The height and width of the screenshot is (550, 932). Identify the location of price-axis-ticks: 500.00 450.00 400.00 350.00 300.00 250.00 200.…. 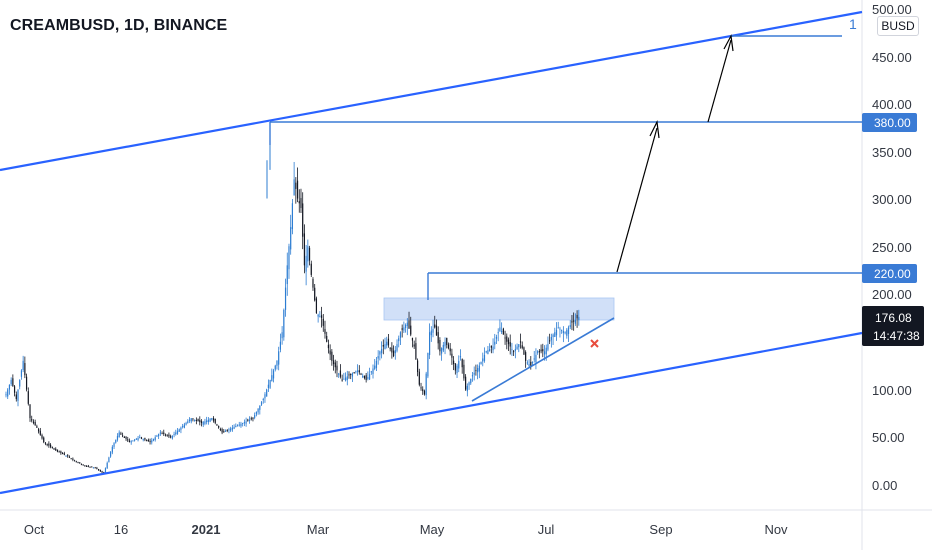
(892, 247).